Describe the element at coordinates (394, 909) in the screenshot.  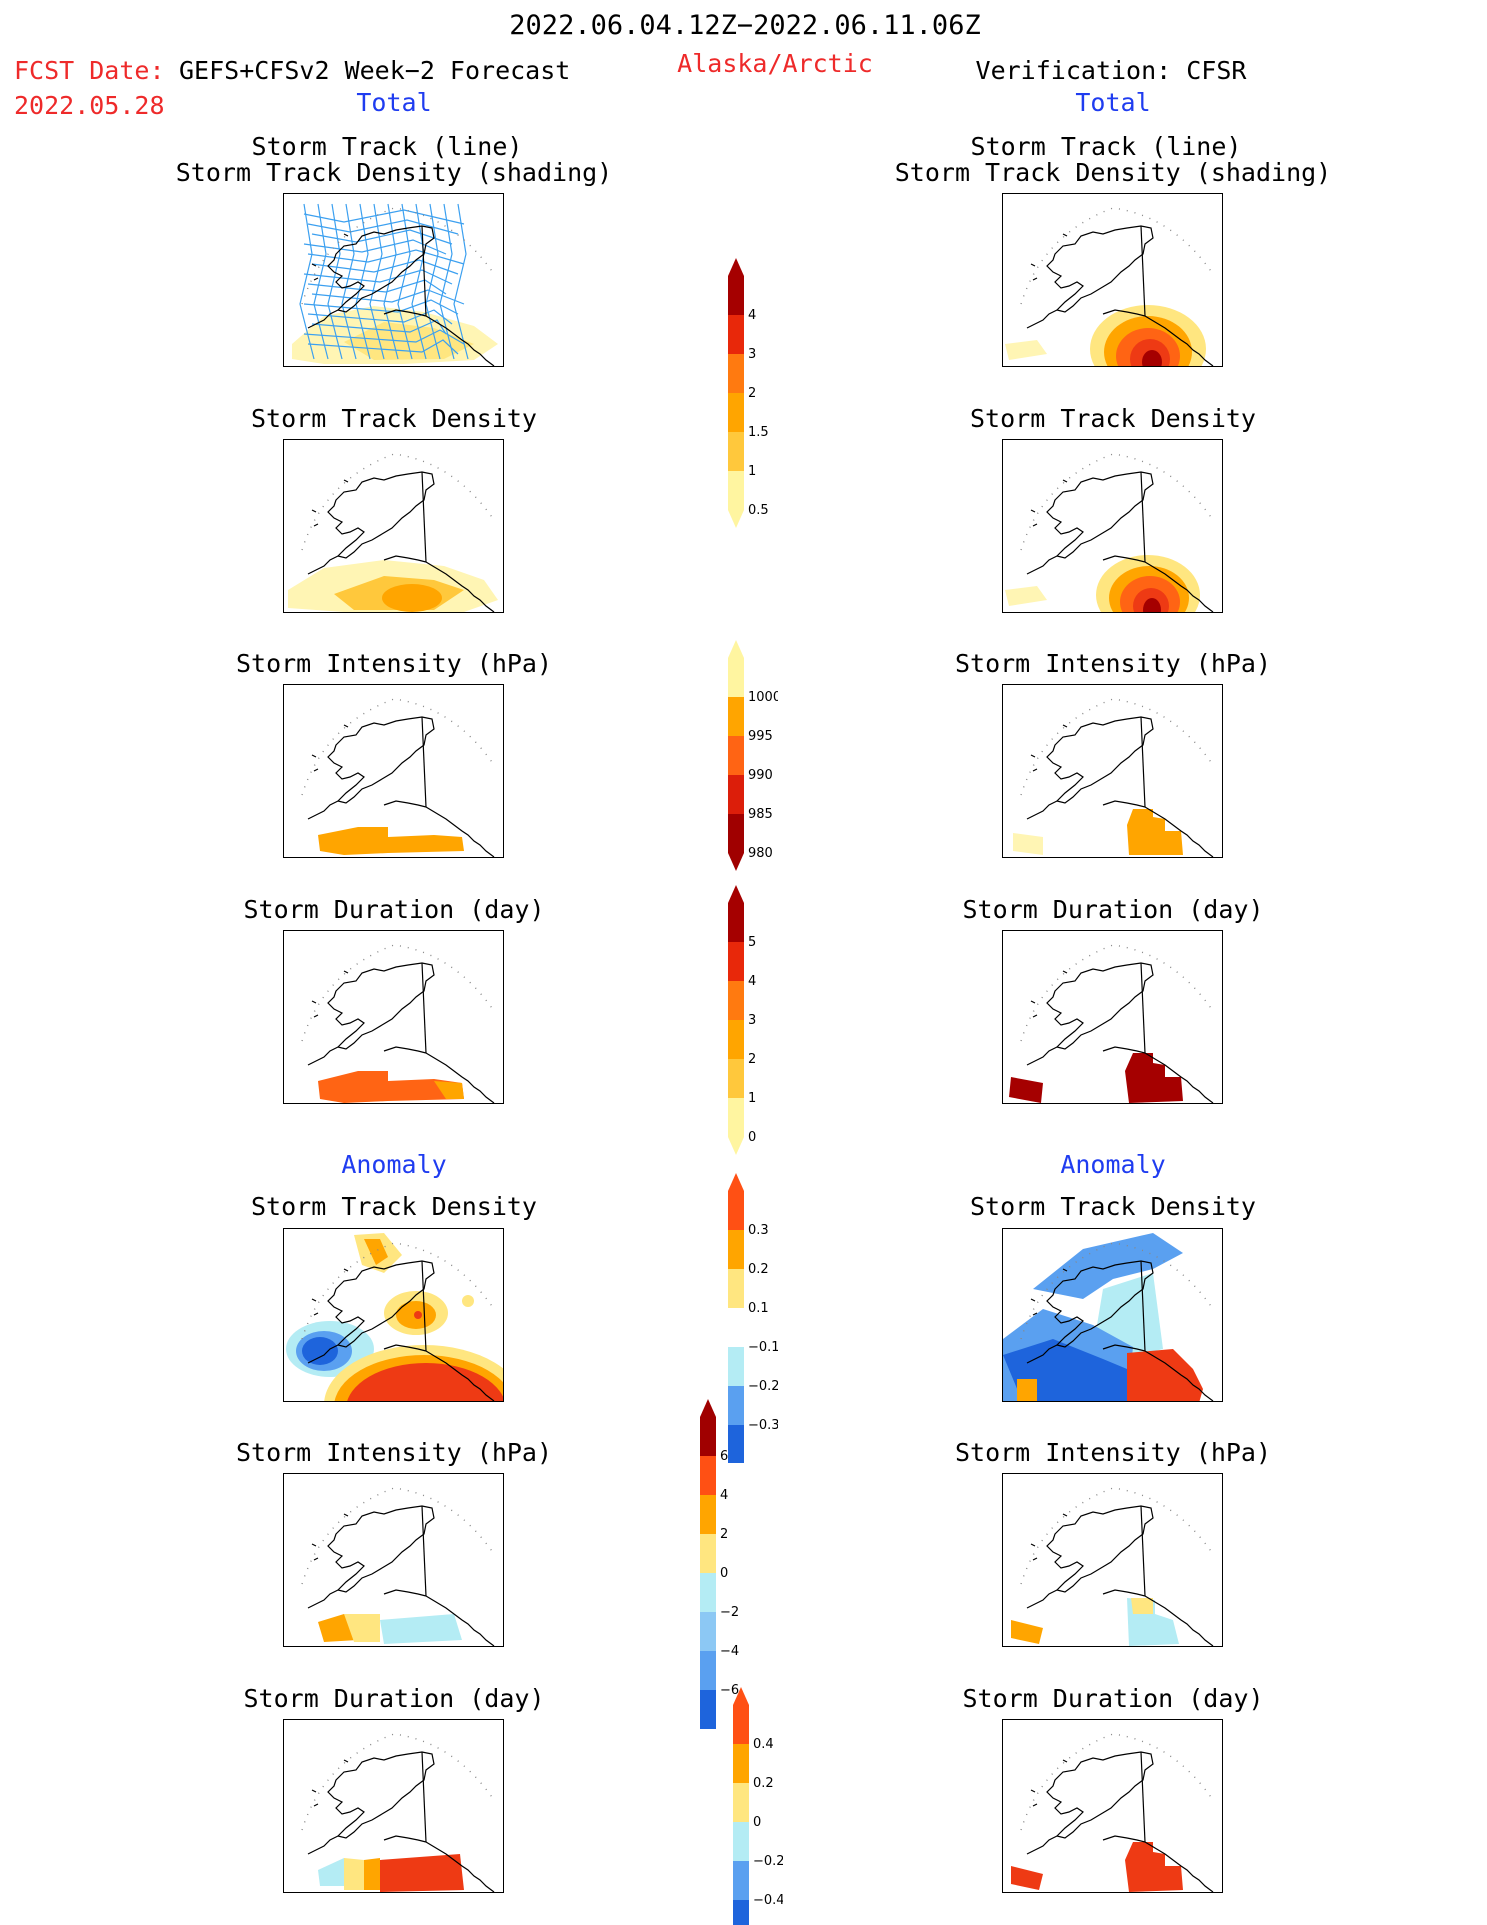
I see `title-duration-left: Storm Duration (day)` at that location.